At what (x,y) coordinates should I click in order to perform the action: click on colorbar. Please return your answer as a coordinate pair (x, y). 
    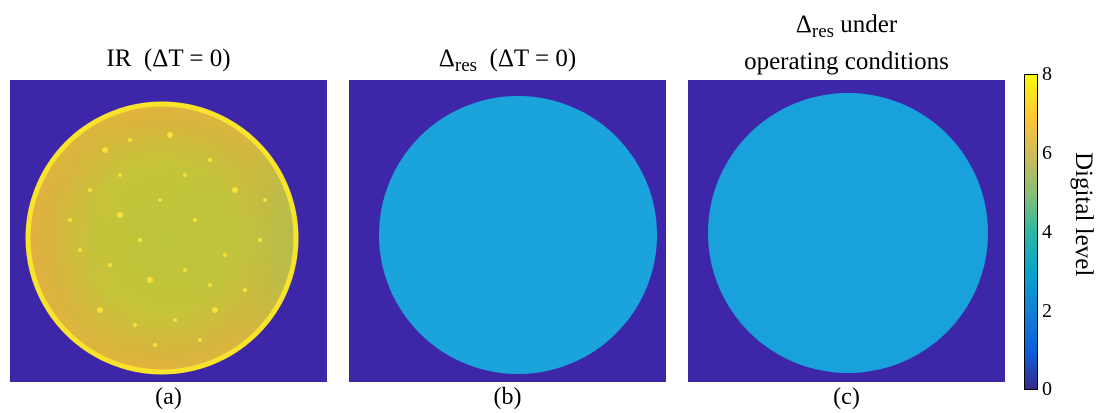
    Looking at the image, I should click on (1031, 232).